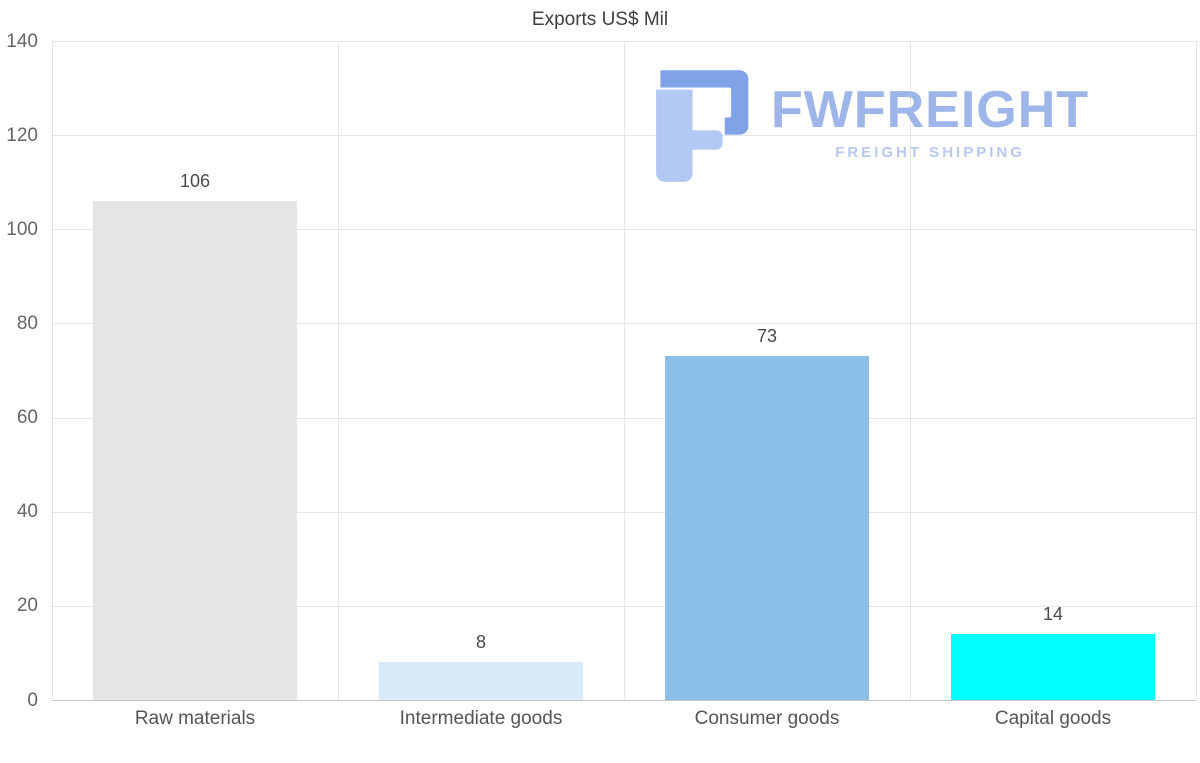 The width and height of the screenshot is (1200, 763). What do you see at coordinates (22, 135) in the screenshot?
I see `y-tick-label: 120` at bounding box center [22, 135].